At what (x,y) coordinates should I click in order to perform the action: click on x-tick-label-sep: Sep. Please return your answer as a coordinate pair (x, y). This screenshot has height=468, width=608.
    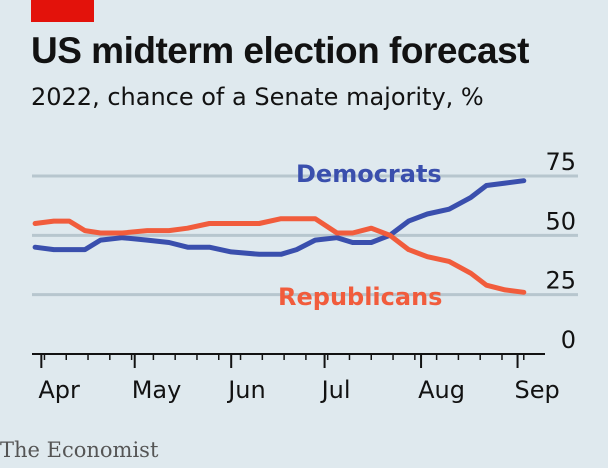
    Looking at the image, I should click on (537, 390).